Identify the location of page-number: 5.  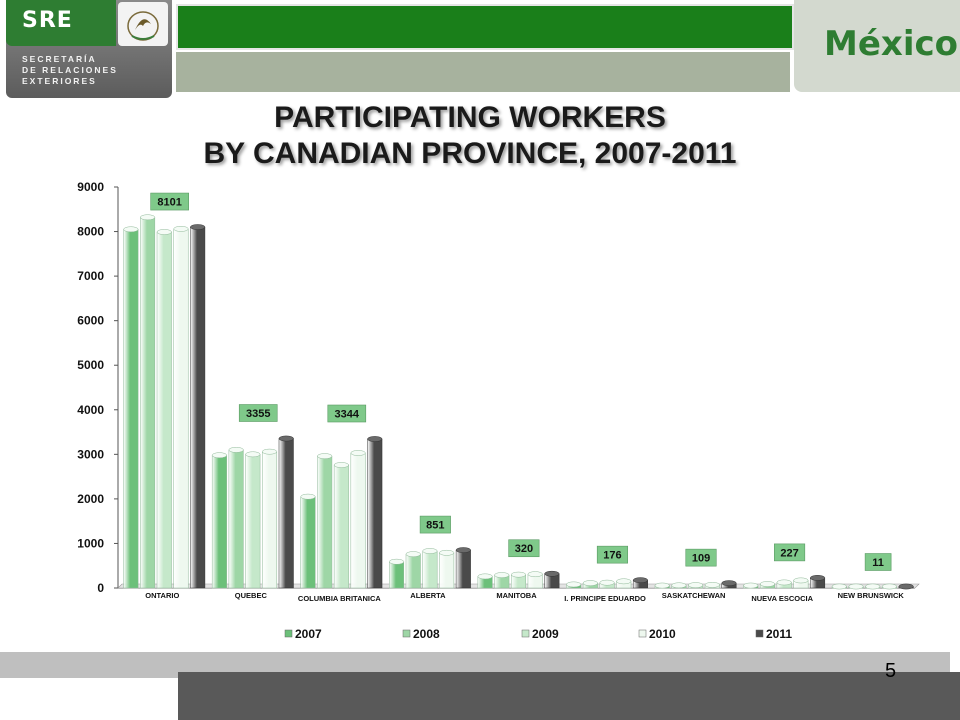
(891, 671).